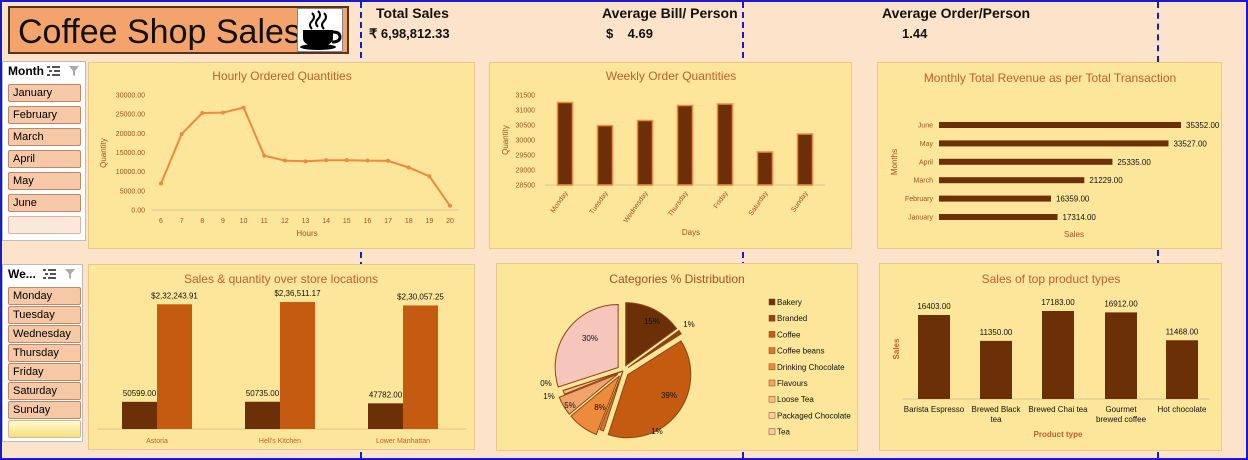 Image resolution: width=1248 pixels, height=460 pixels. What do you see at coordinates (1191, 143) in the screenshot?
I see `data-label: 33527.00` at bounding box center [1191, 143].